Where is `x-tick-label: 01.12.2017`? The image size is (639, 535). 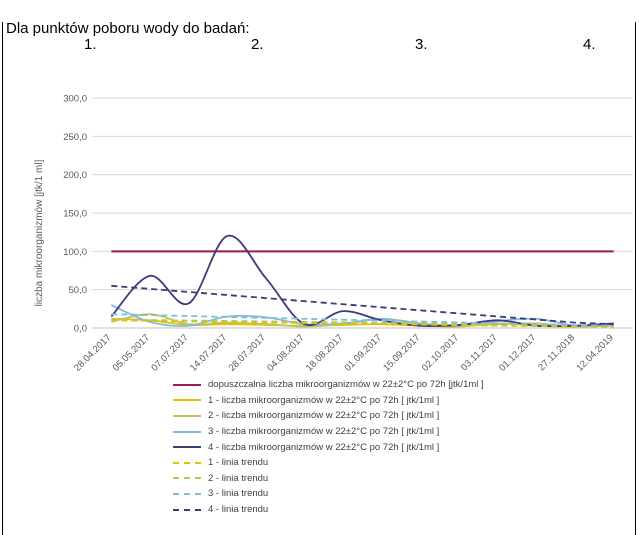 x-tick-label: 01.12.2017 is located at coordinates (517, 352).